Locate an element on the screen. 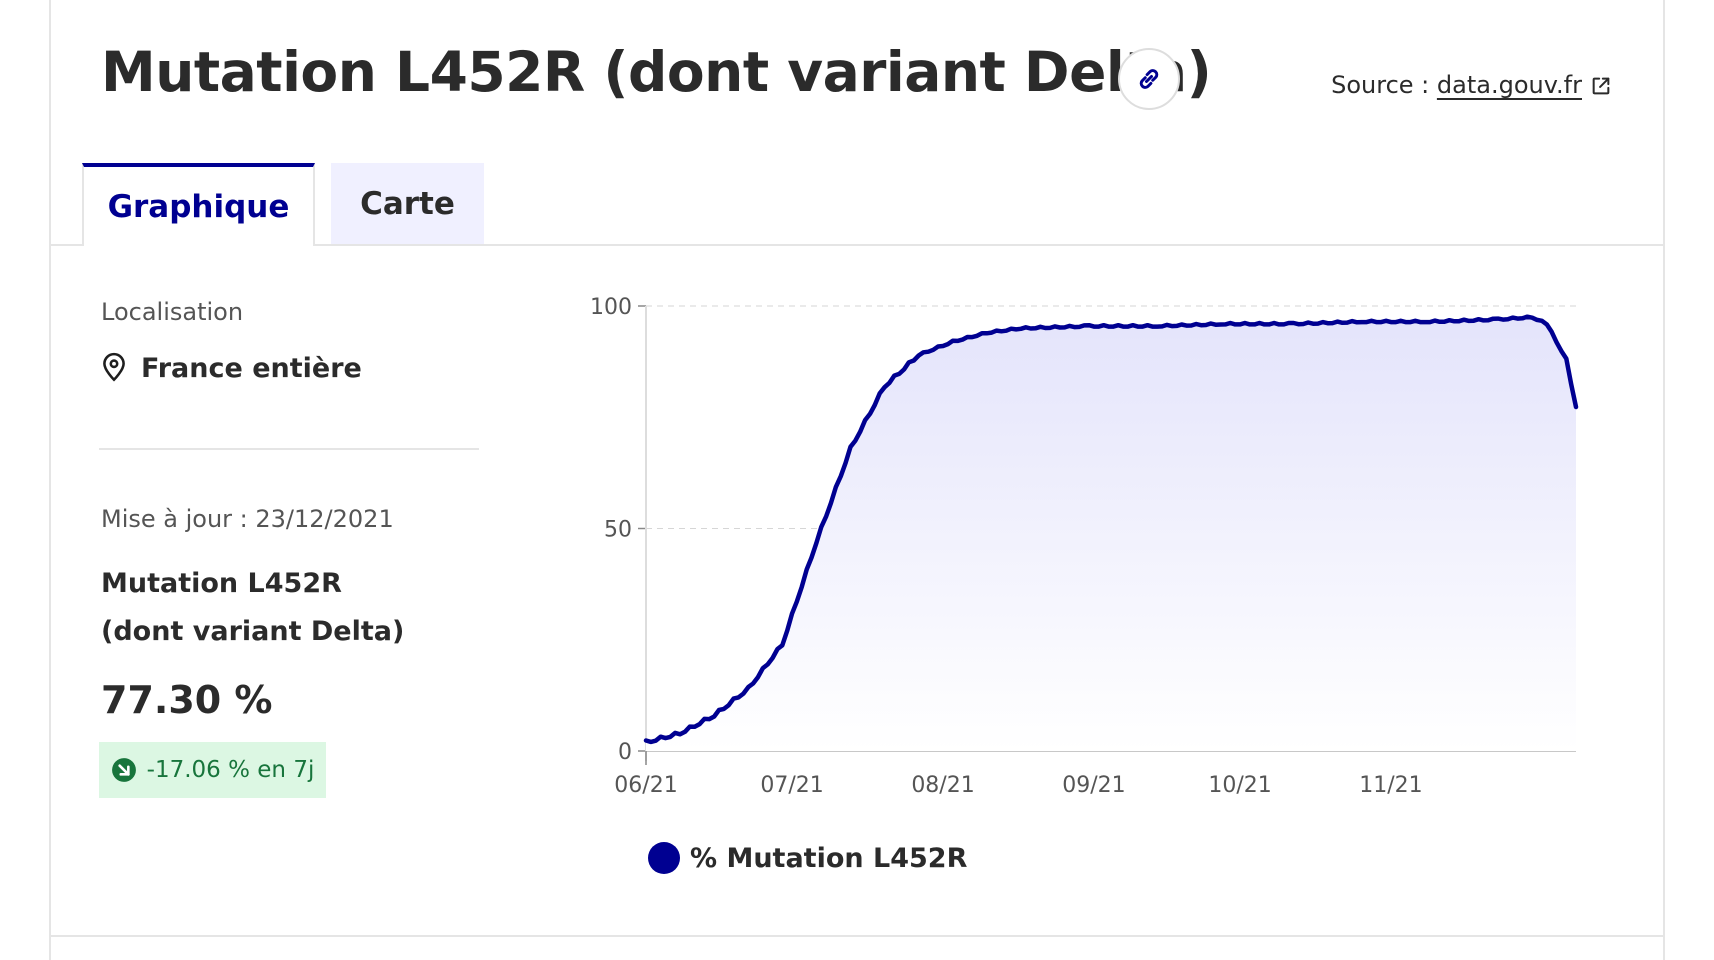 Image resolution: width=1714 pixels, height=960 pixels. y-tick-label: 0 is located at coordinates (625, 752).